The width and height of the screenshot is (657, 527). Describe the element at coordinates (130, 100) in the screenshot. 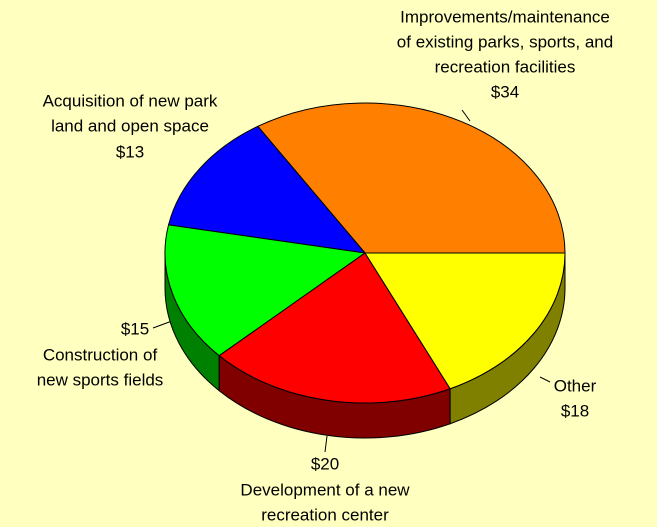

I see `slice-label: Acquisition of new park` at that location.